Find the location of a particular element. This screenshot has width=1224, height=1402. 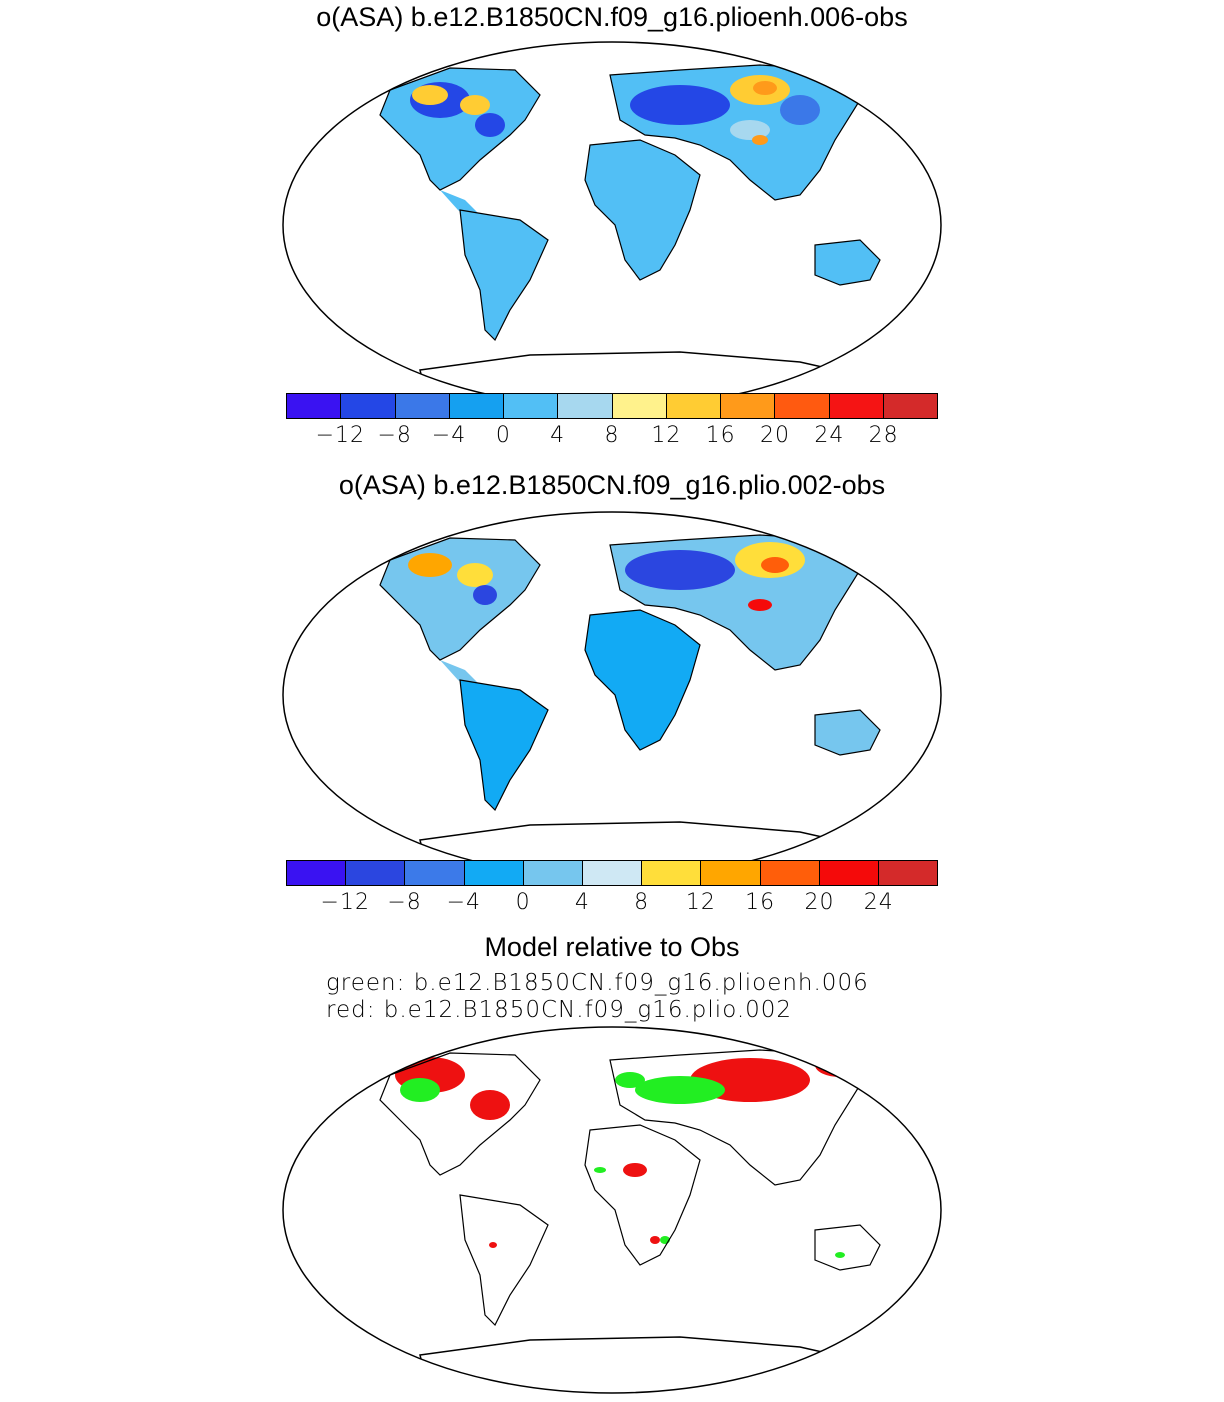

panel1-colorbar-ticks: −12 −8 −4 0 4 8 12 16 20 24 28 is located at coordinates (612, 438).